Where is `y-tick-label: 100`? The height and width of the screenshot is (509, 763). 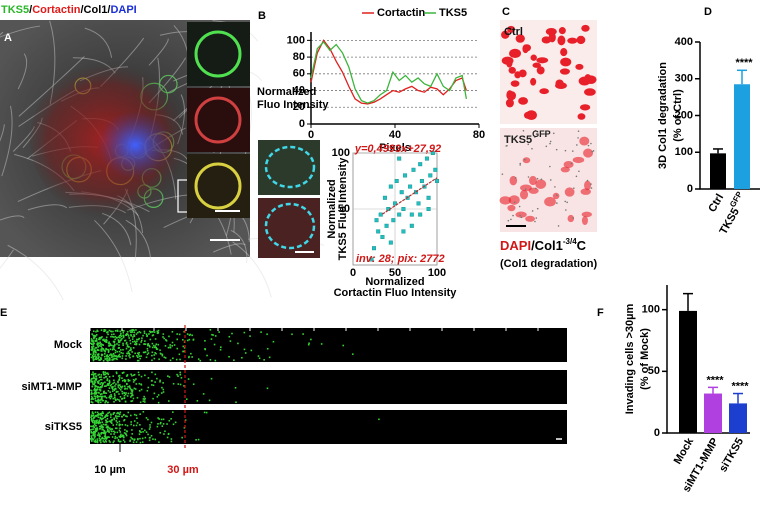
y-tick-label: 100 is located at coordinates (651, 310).